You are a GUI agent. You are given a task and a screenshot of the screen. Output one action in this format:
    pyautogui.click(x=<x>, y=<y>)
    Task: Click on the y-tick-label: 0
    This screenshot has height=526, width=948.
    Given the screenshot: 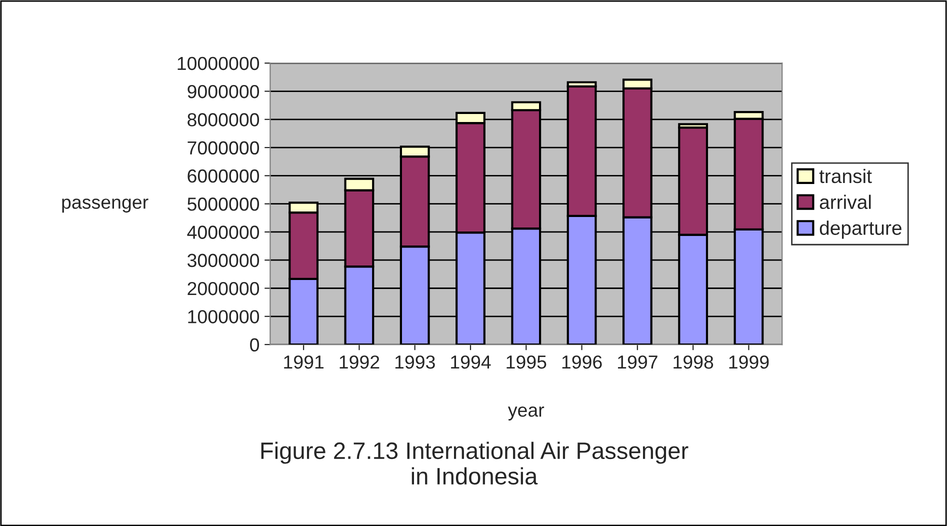 What is the action you would take?
    pyautogui.click(x=255, y=345)
    